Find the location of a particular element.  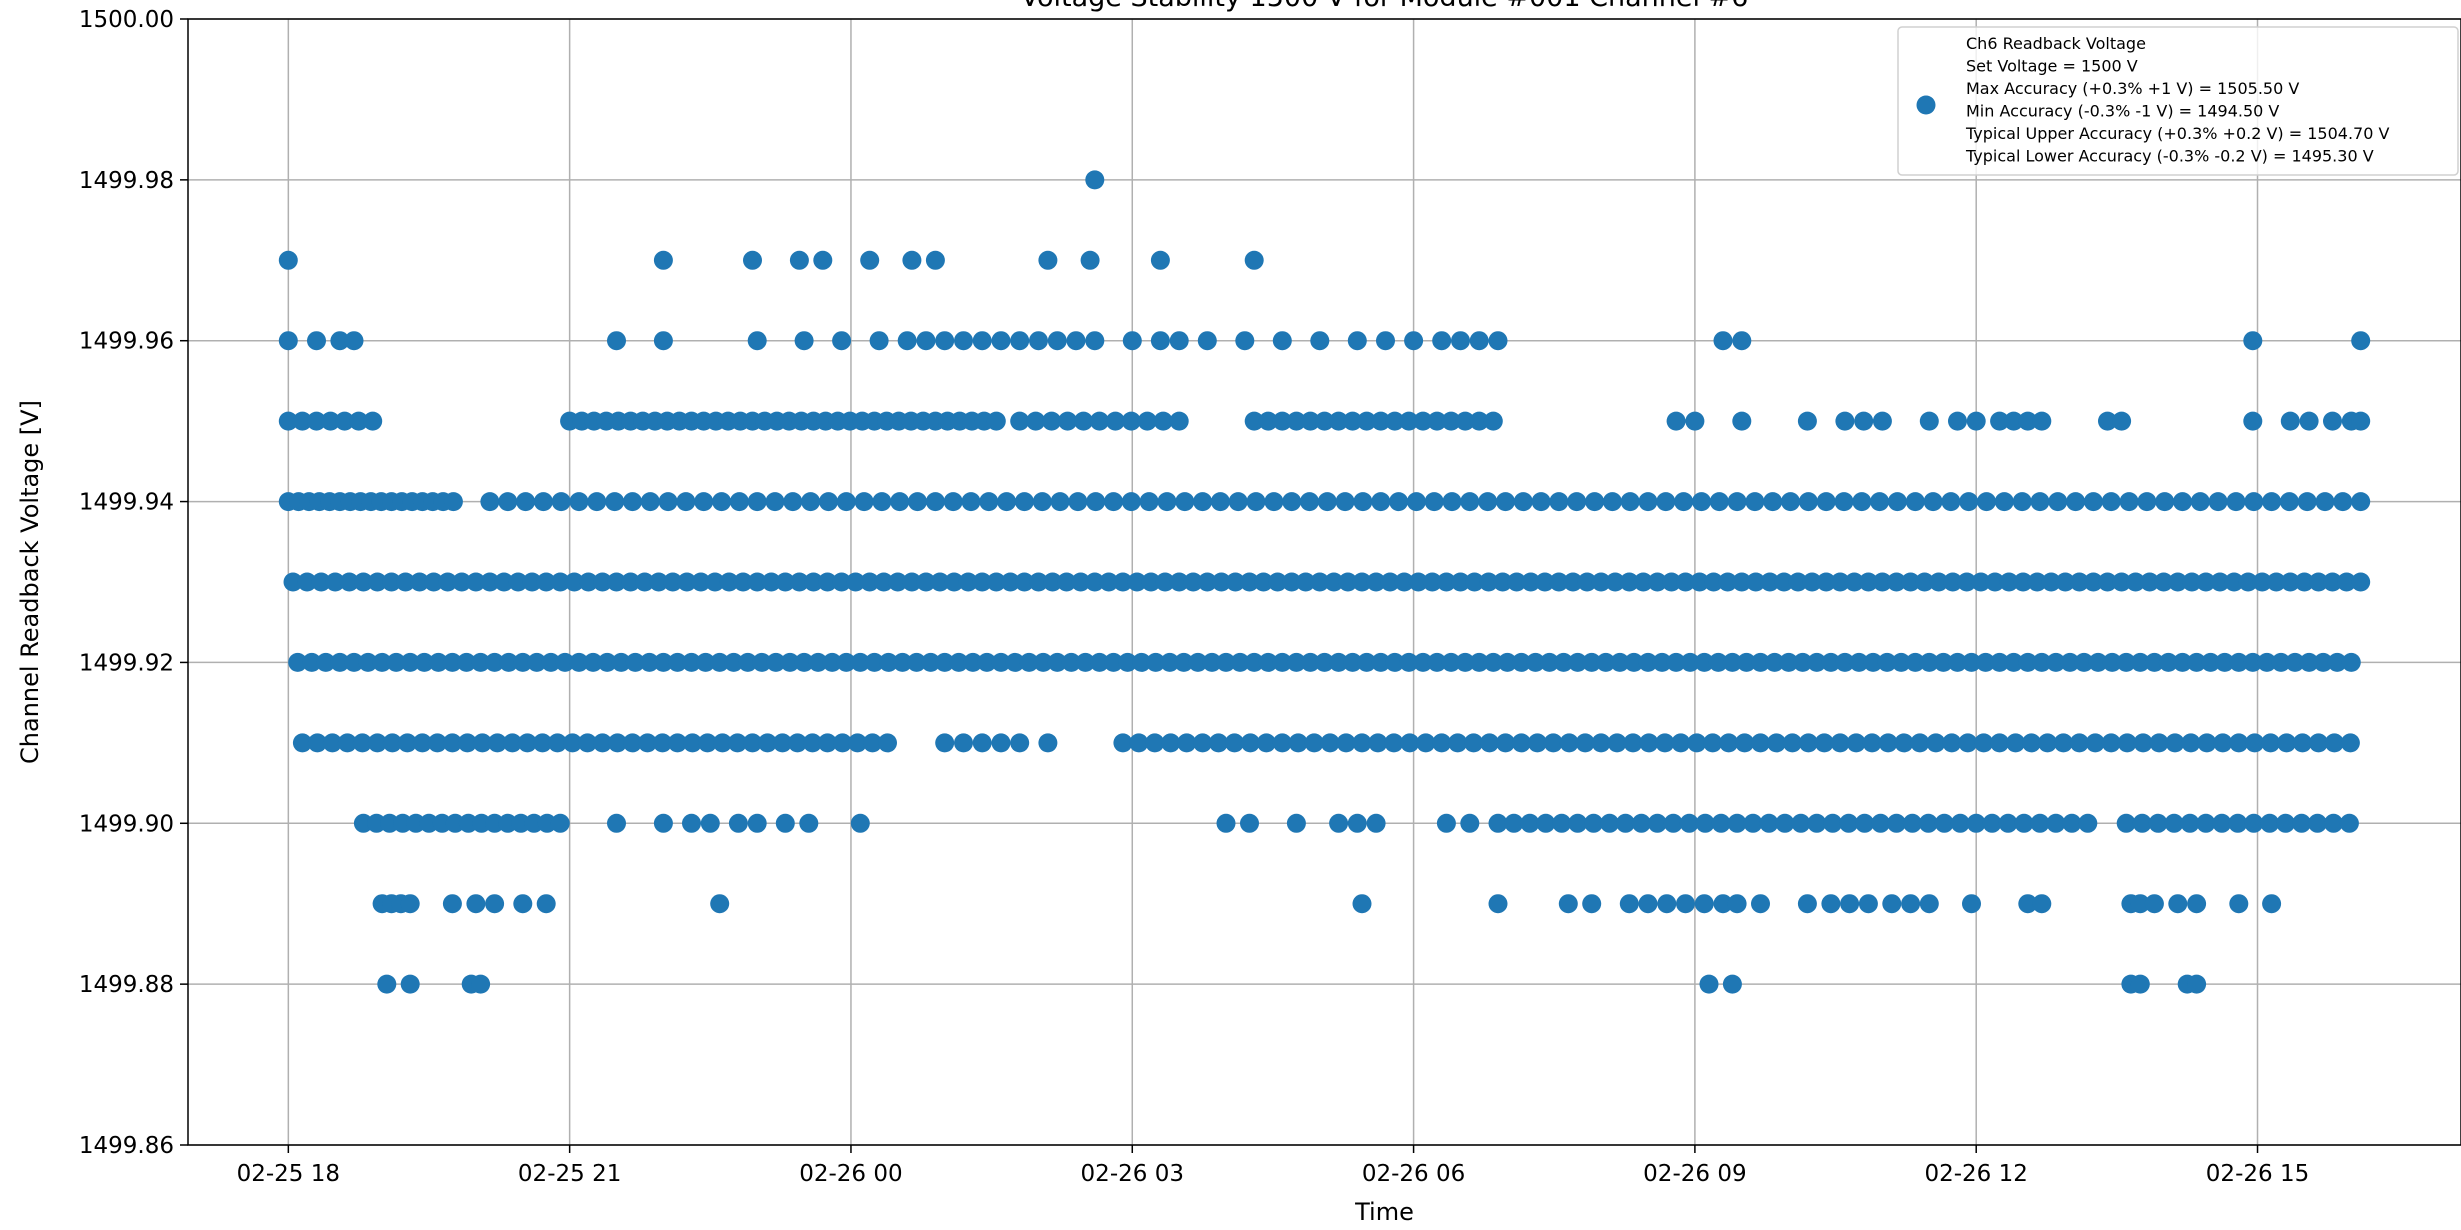

legend-line-min-accuracy: Min Accuracy (-0.3% -1 V) = 1494.50 V is located at coordinates (2122, 111).